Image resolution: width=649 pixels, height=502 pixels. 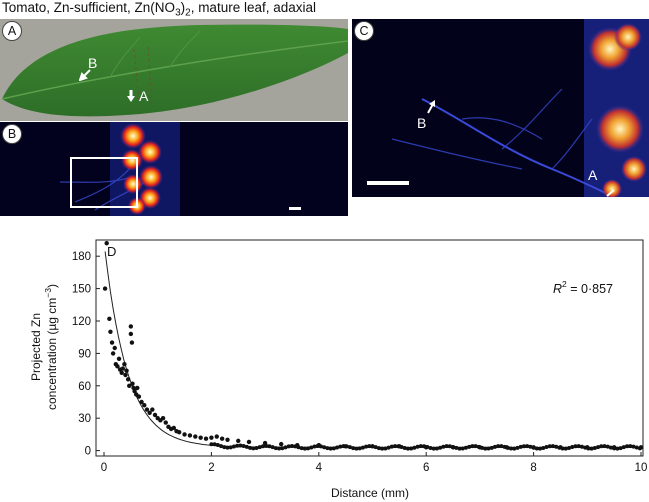 What do you see at coordinates (370, 493) in the screenshot?
I see `x-axis-label: Distance (mm)` at bounding box center [370, 493].